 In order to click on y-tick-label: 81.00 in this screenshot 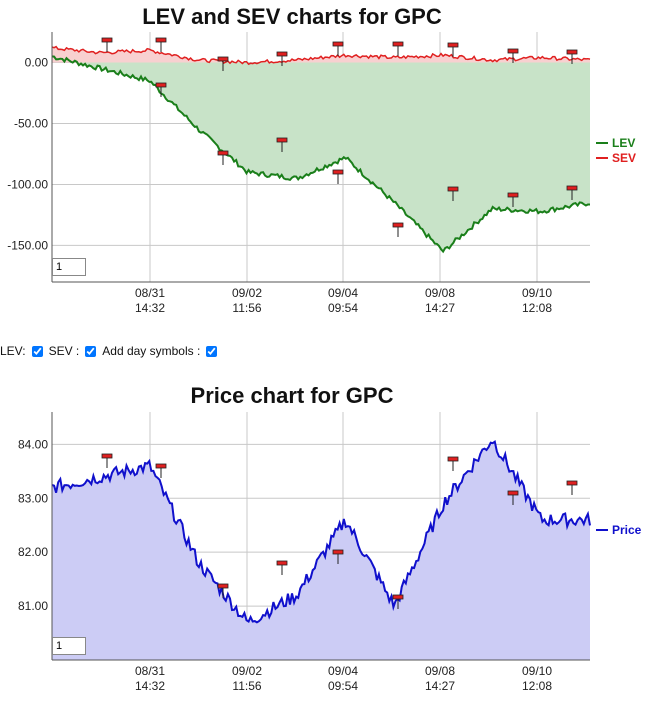, I will do `click(33, 606)`.